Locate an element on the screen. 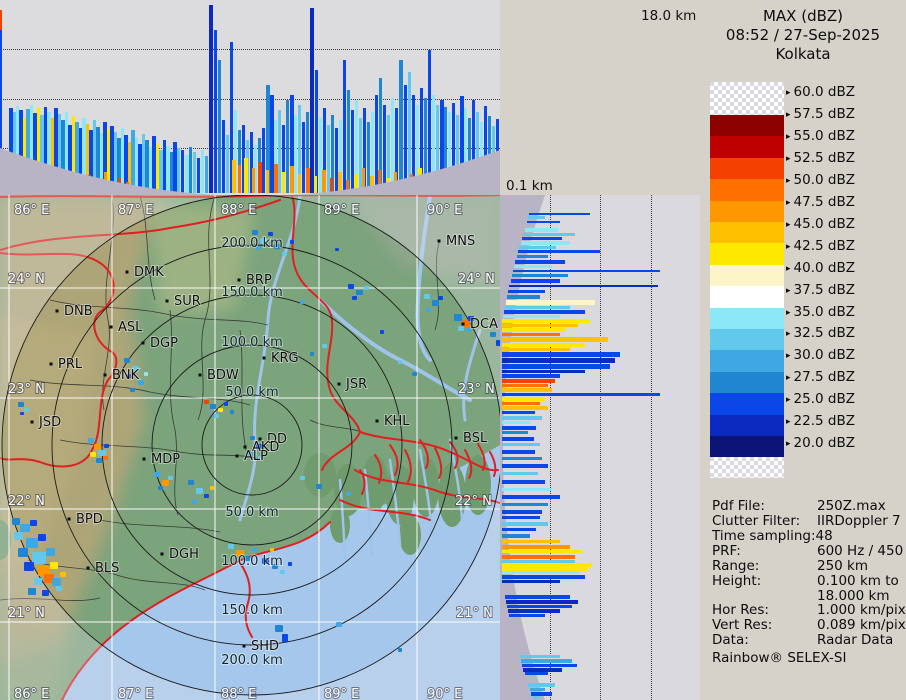  metadata-row: Pdf File: 250Z.max is located at coordinates (808, 506).